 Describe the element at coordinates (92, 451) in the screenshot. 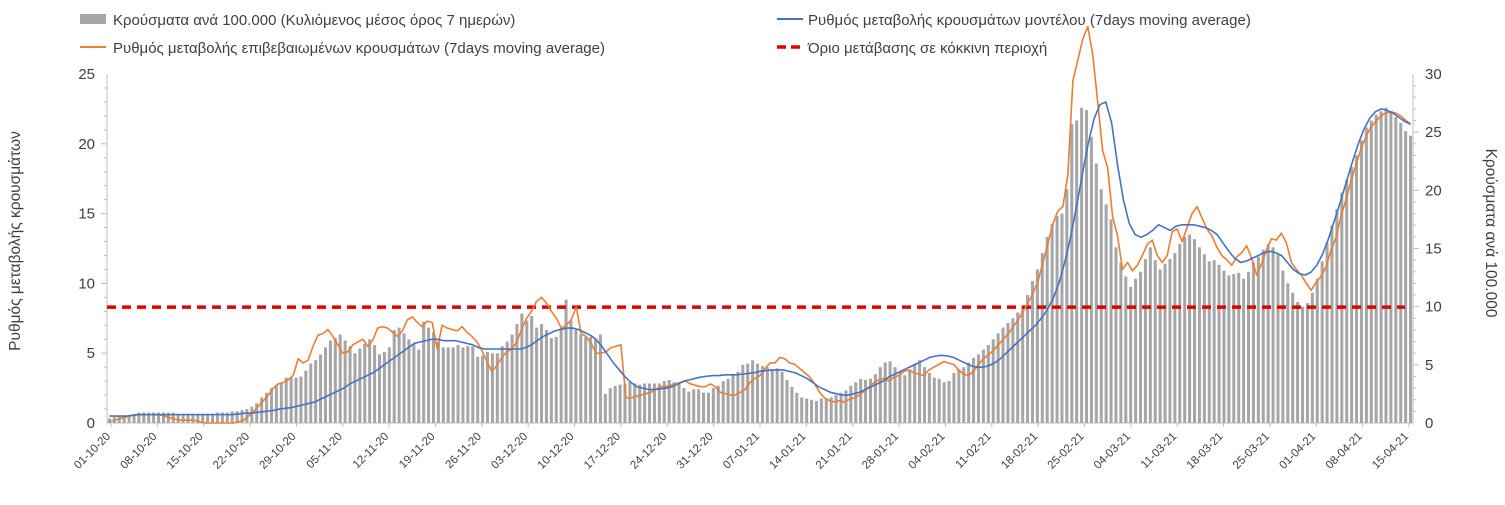

I see `x-tick-label: 01-10-20` at that location.